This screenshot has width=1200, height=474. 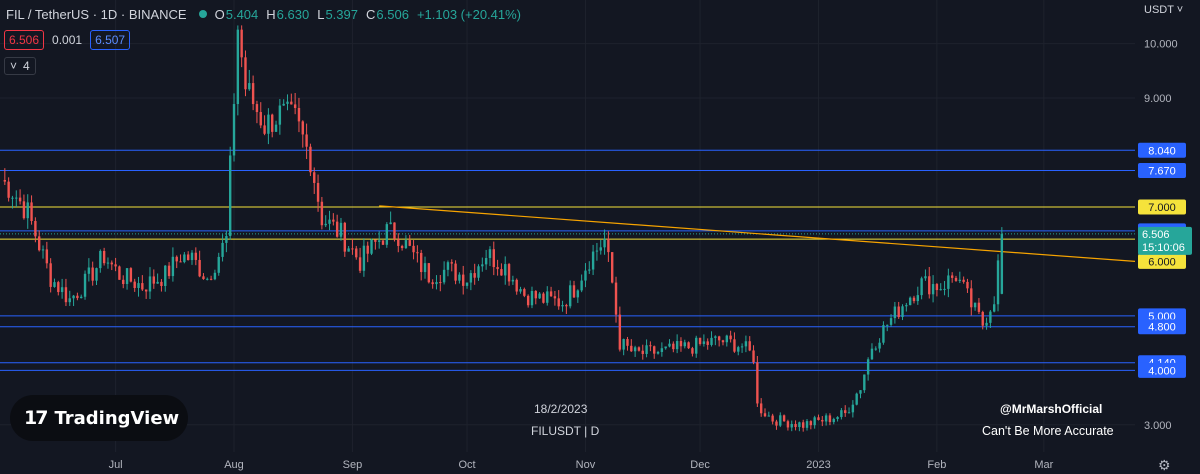 What do you see at coordinates (110, 40) in the screenshot?
I see `buy-button: 6.507` at bounding box center [110, 40].